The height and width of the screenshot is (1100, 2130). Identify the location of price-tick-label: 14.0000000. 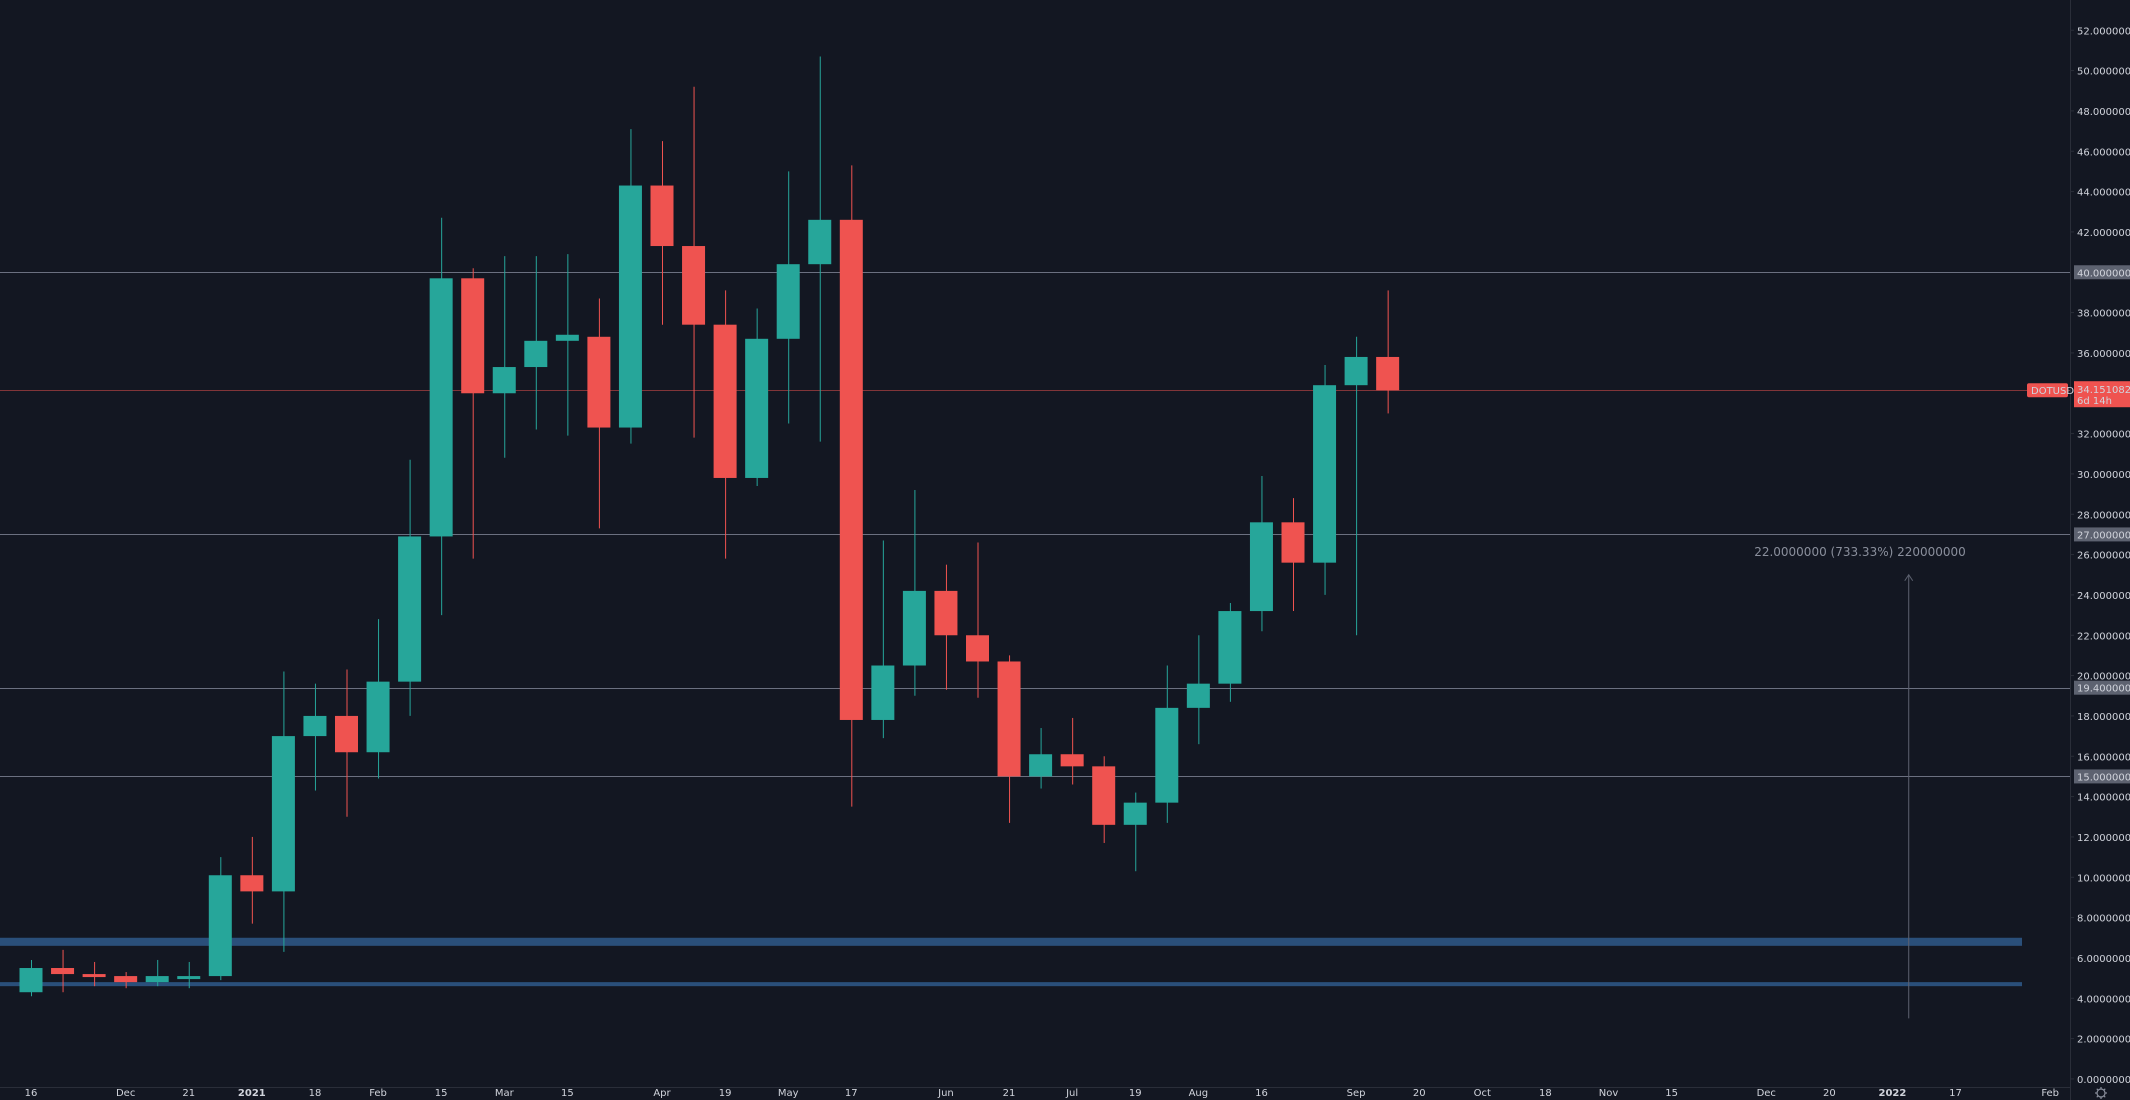
(2103, 798).